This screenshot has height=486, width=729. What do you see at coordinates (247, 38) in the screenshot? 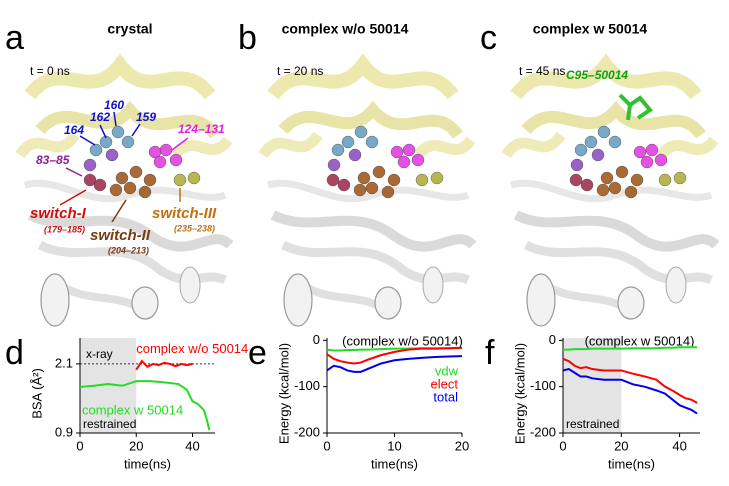
I see `panel-letter: b` at bounding box center [247, 38].